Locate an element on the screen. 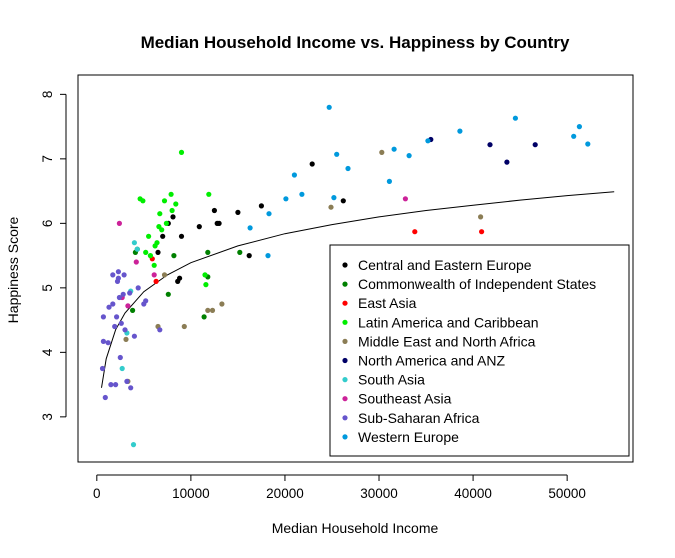  x-tick-label: 40000 is located at coordinates (473, 493).